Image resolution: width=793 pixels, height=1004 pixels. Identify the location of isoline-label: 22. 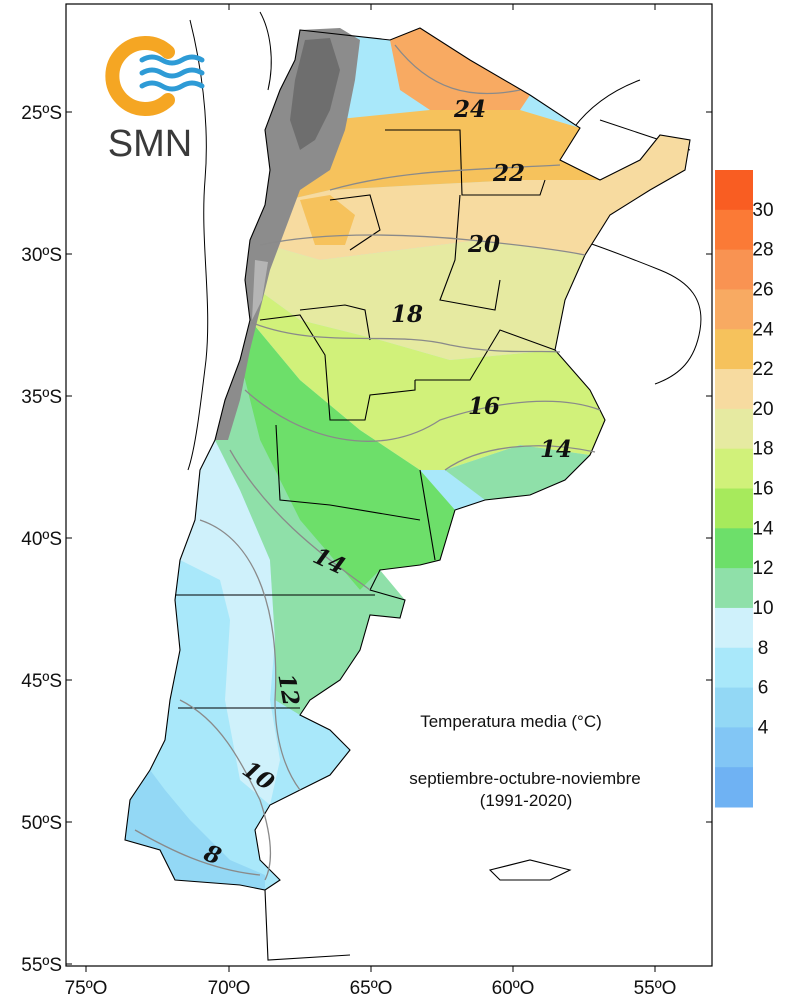
(508, 173).